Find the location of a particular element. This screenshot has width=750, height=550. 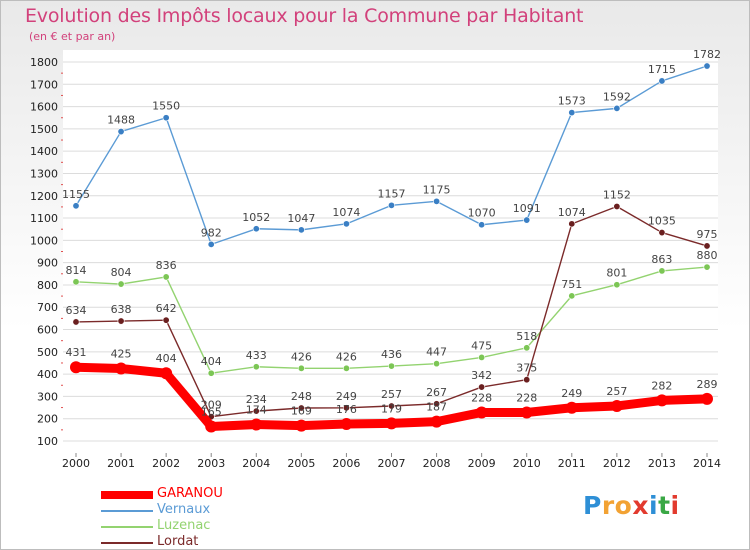

y-tick-label: 1800 is located at coordinates (44, 62).